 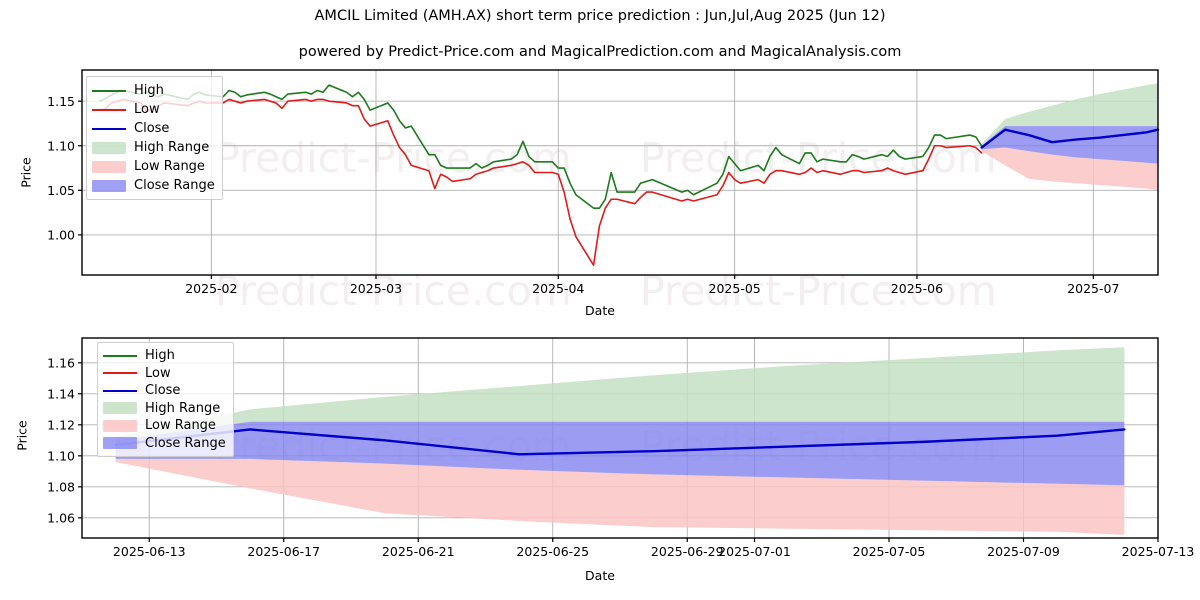 I want to click on x-tick-label: 2025-04, so click(x=558, y=288).